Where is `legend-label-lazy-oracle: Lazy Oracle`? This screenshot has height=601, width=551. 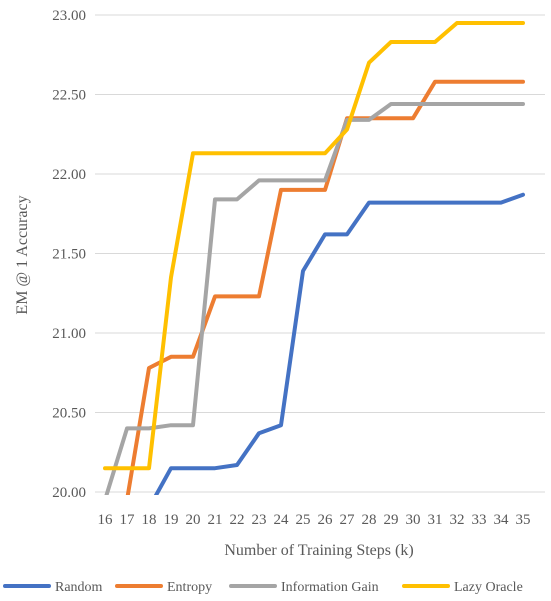
legend-label-lazy-oracle: Lazy Oracle is located at coordinates (488, 587).